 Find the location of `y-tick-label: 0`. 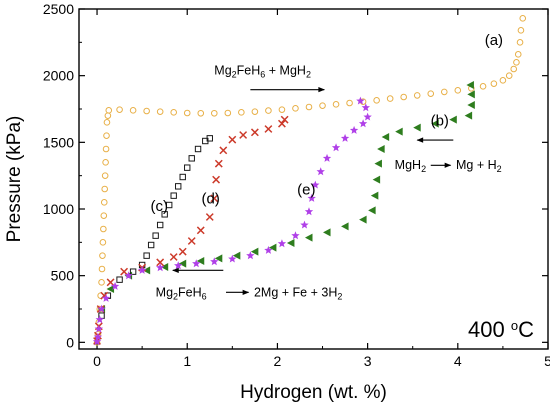

y-tick-label: 0 is located at coordinates (70, 342).